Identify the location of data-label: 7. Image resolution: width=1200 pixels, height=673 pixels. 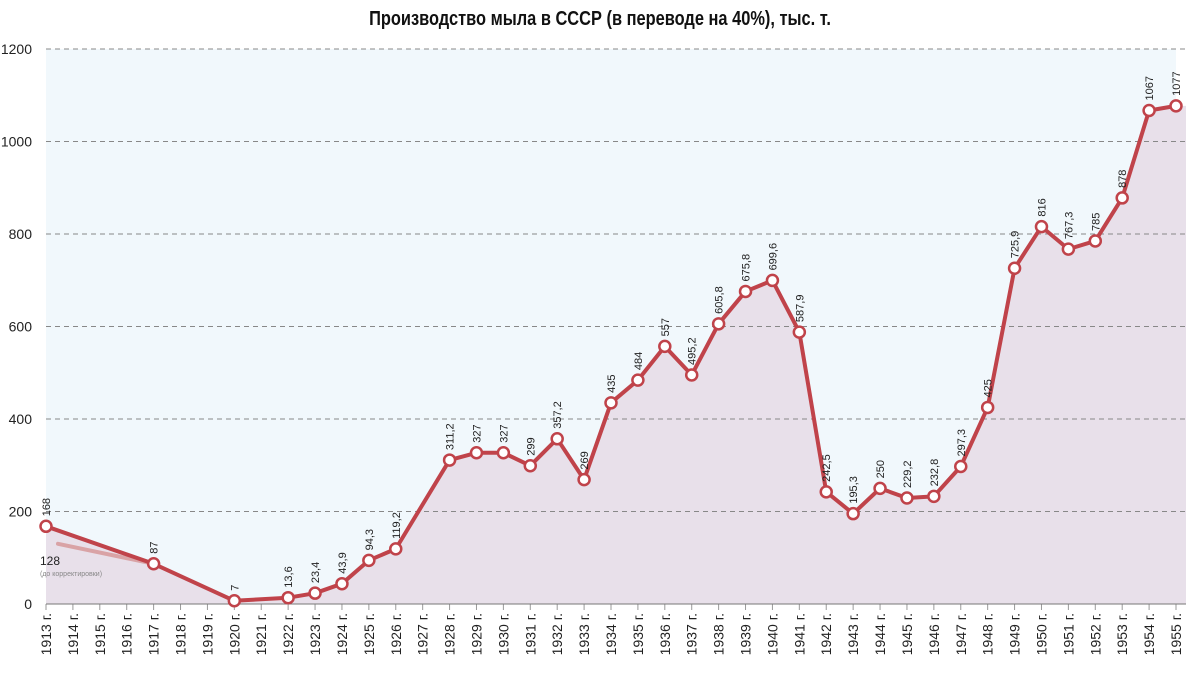
(235, 588).